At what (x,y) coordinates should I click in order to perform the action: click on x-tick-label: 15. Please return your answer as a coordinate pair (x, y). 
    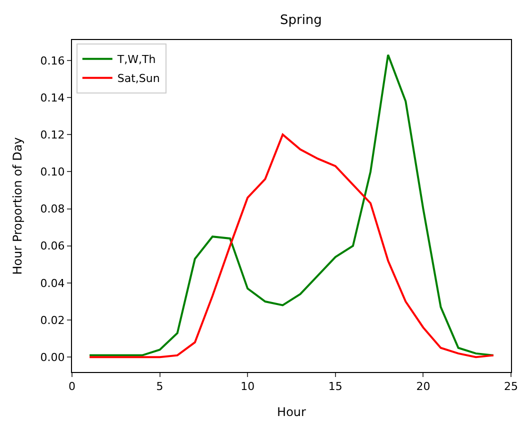
    Looking at the image, I should click on (335, 387).